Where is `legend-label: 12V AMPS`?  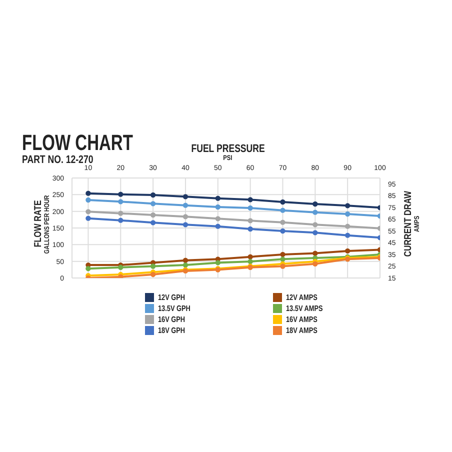
legend-label: 12V AMPS is located at coordinates (302, 297).